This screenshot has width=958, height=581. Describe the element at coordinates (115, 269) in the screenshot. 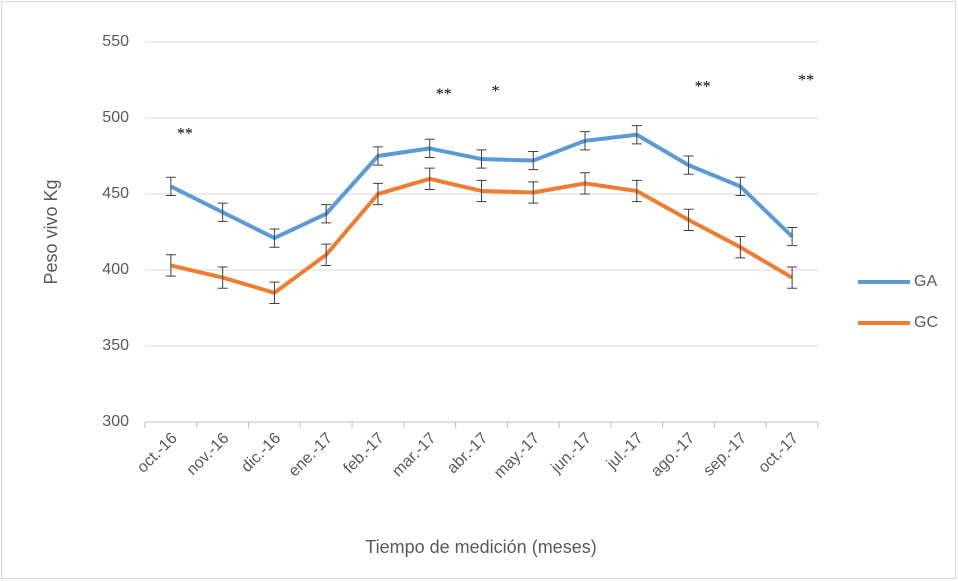

I see `y-tick-label: 400` at that location.